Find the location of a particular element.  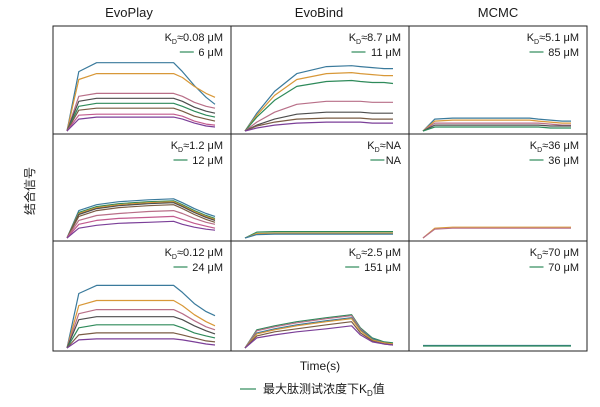

kd-value: ≈1.2 μM is located at coordinates (203, 146).